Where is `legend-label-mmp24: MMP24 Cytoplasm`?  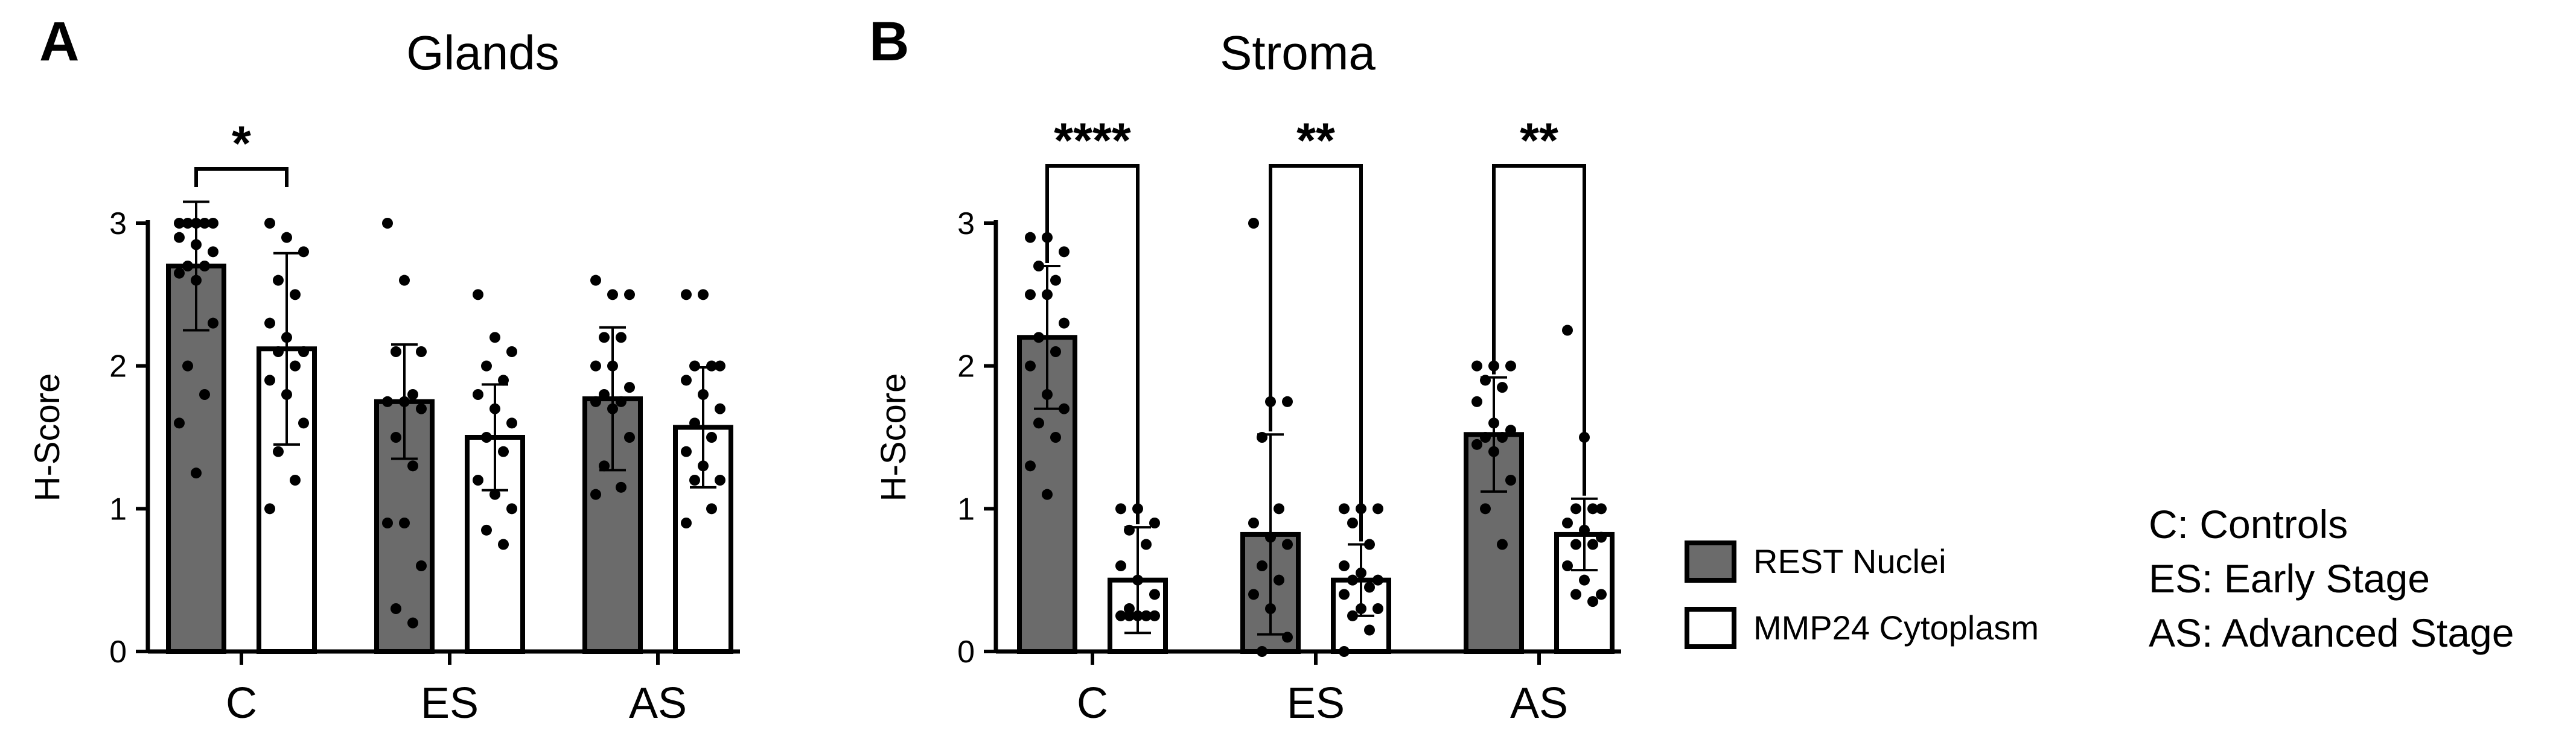
legend-label-mmp24: MMP24 Cytoplasm is located at coordinates (1896, 628).